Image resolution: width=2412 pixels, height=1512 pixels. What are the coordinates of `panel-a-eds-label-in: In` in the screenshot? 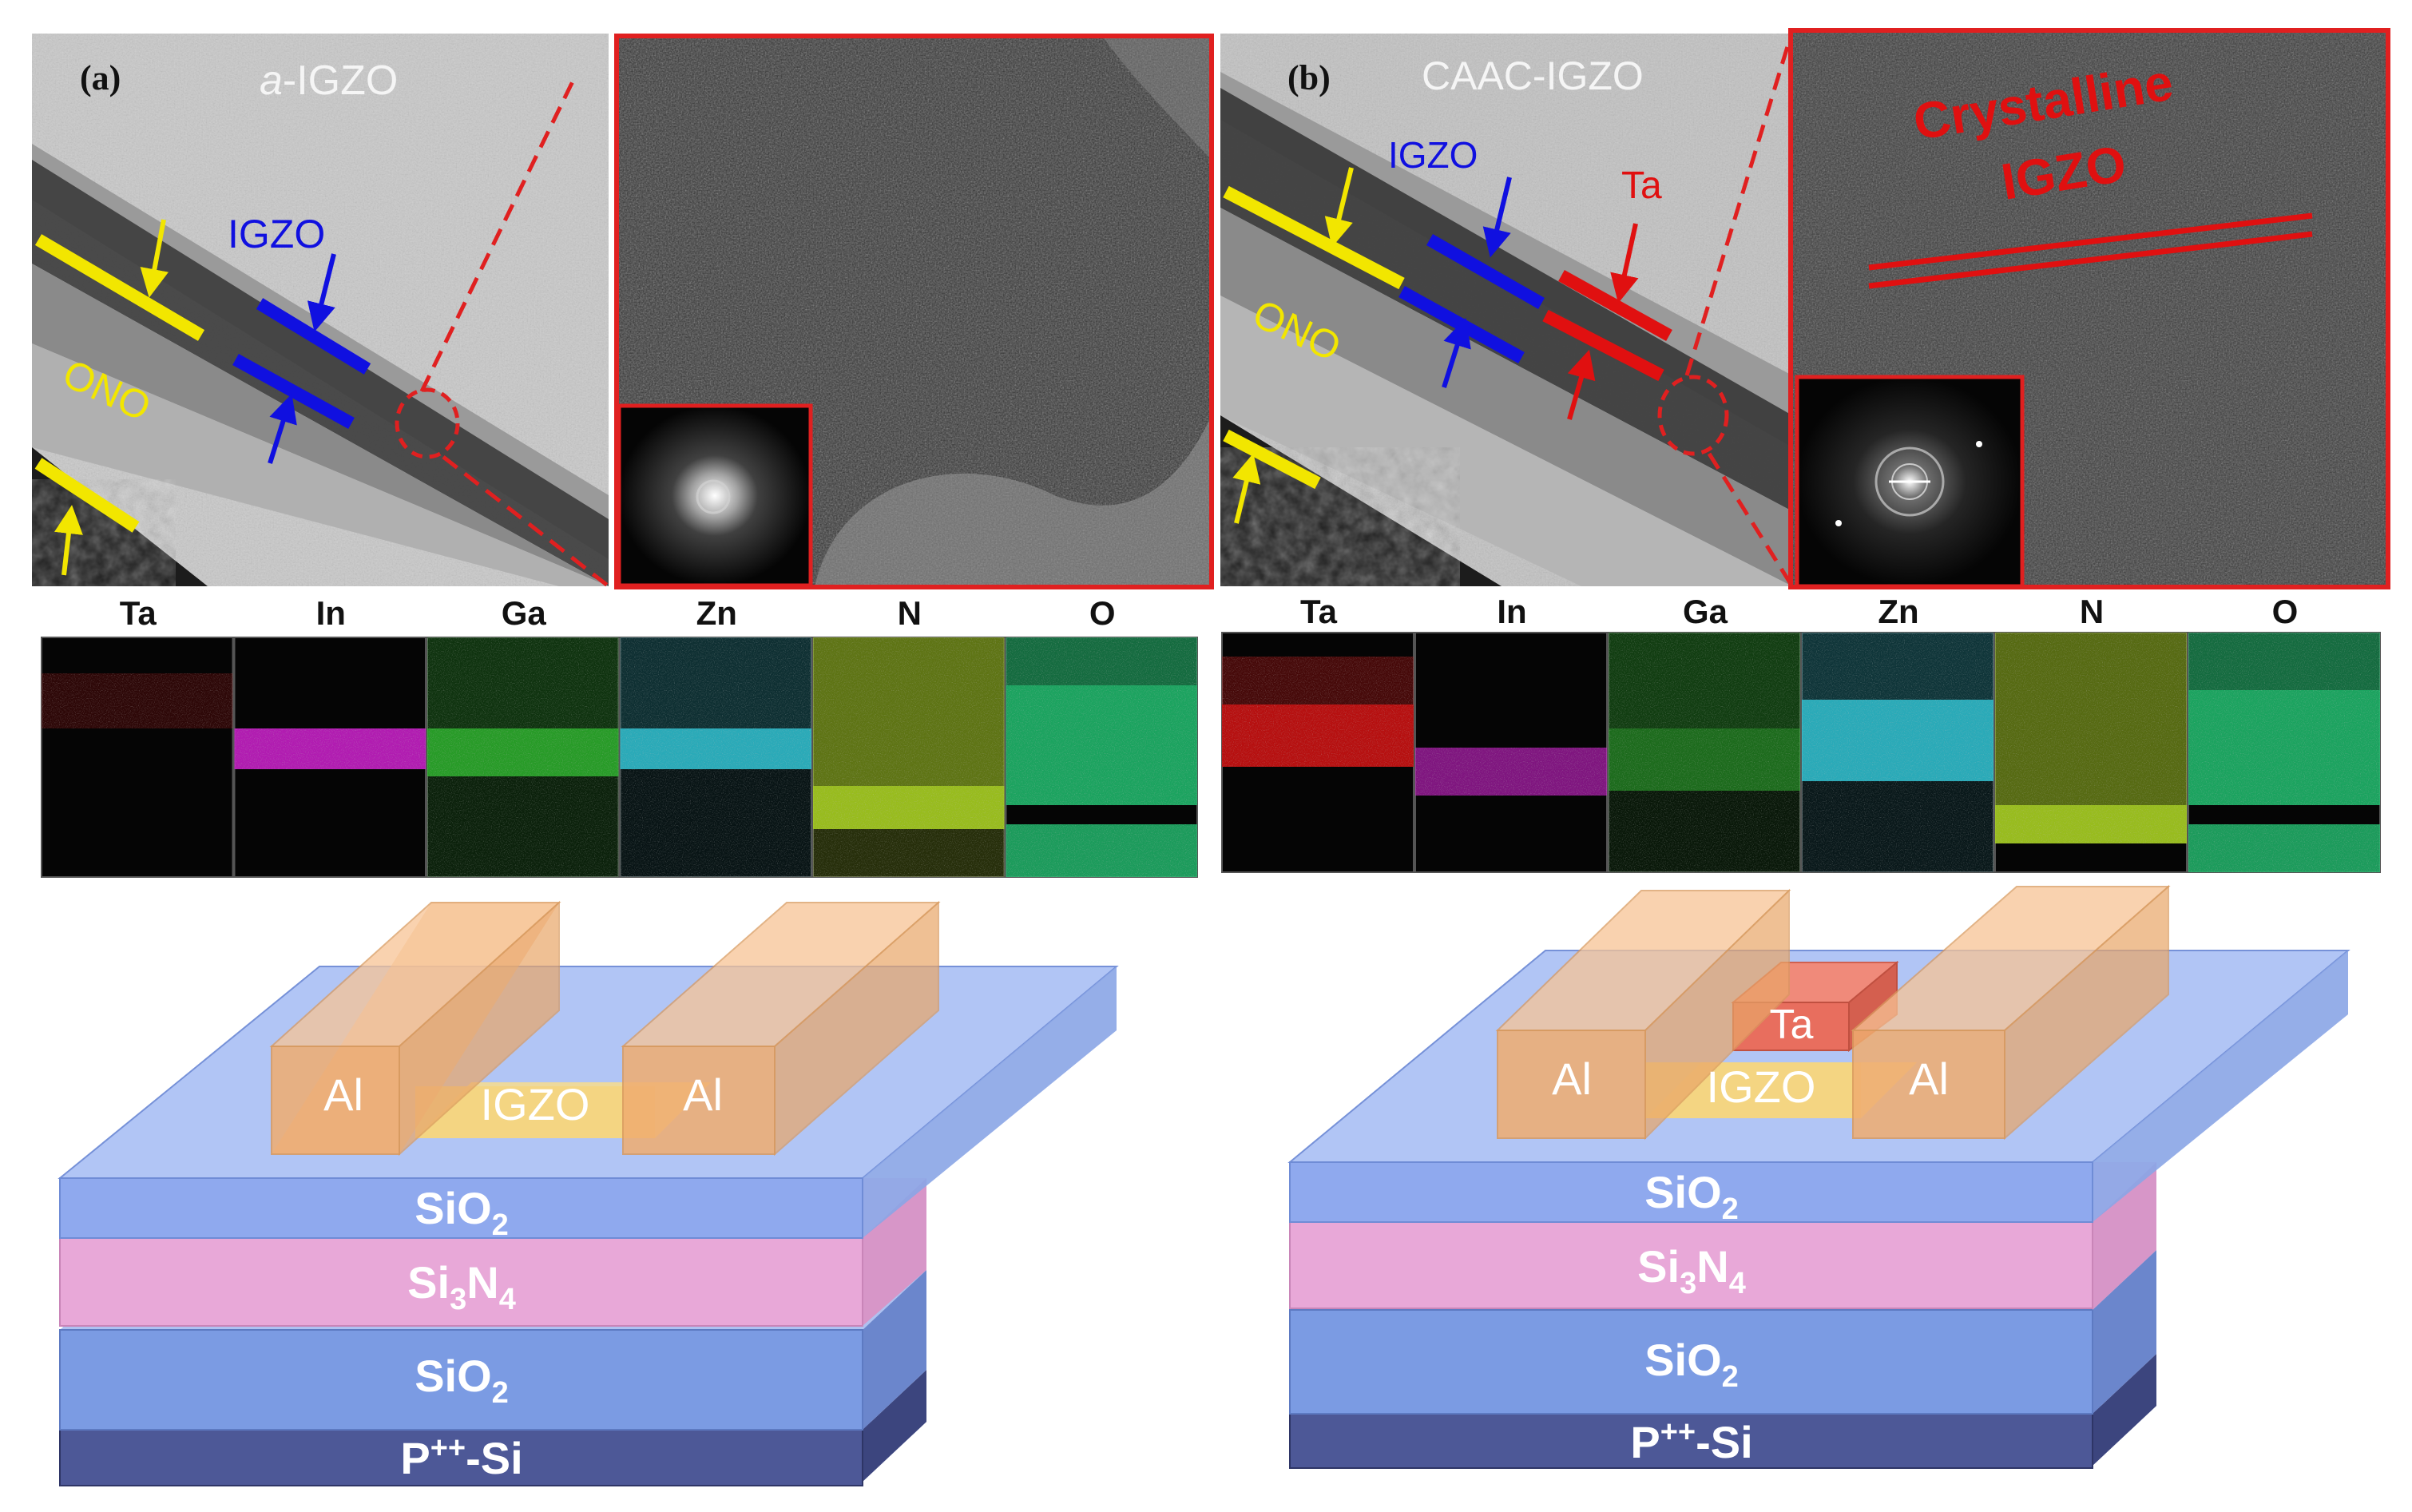 It's located at (331, 613).